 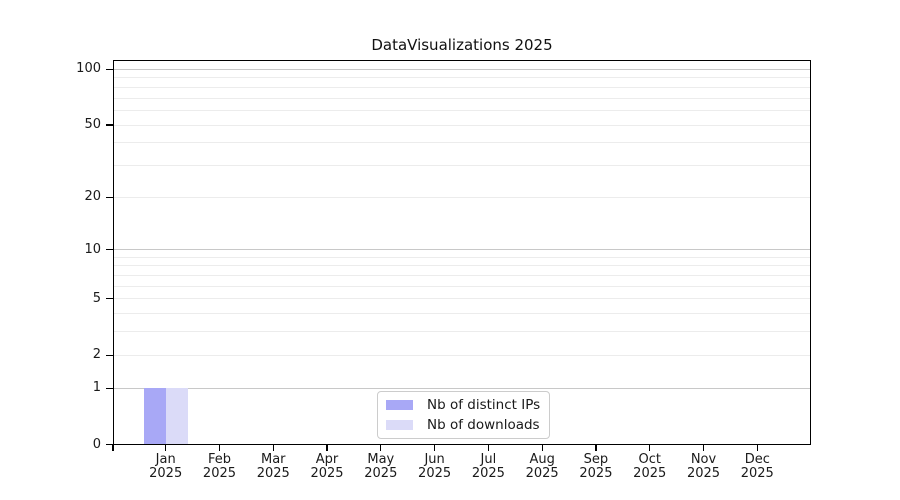 What do you see at coordinates (488, 459) in the screenshot?
I see `x-tick-label-month: Jul` at bounding box center [488, 459].